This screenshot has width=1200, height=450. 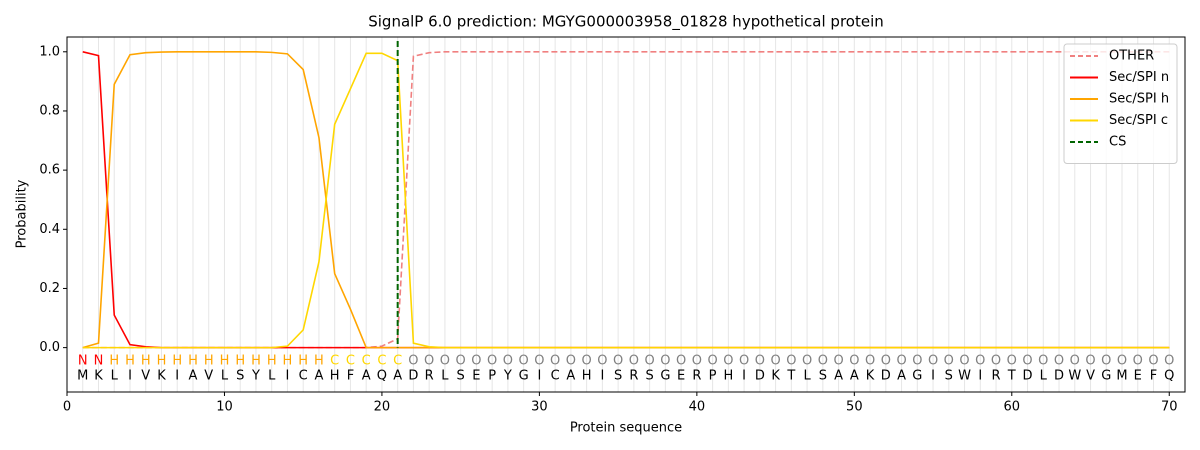 What do you see at coordinates (626, 428) in the screenshot?
I see `x-axis-label: Protein sequence` at bounding box center [626, 428].